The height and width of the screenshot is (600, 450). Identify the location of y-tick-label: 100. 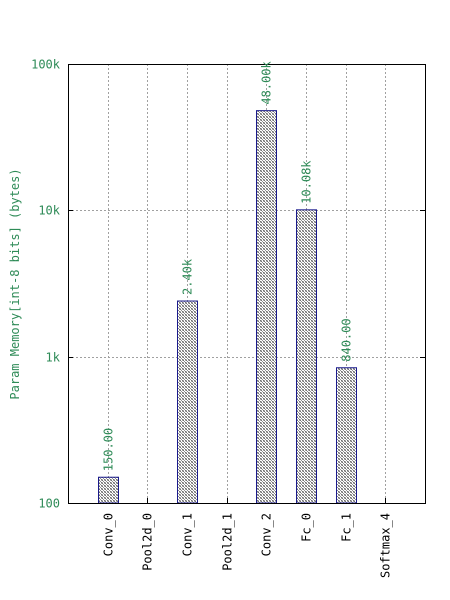
(49, 504).